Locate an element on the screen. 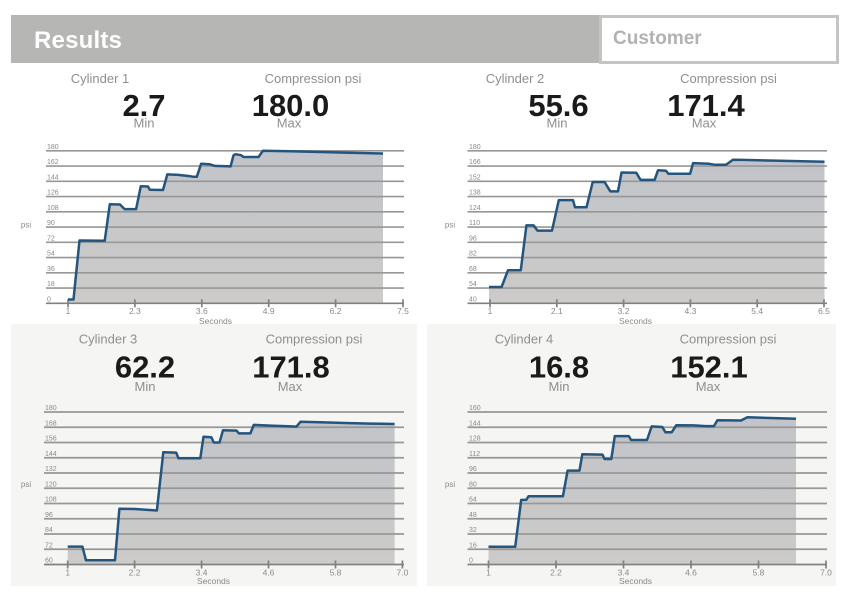 This screenshot has height=594, width=852. svg-text: 171.4 is located at coordinates (706, 105).